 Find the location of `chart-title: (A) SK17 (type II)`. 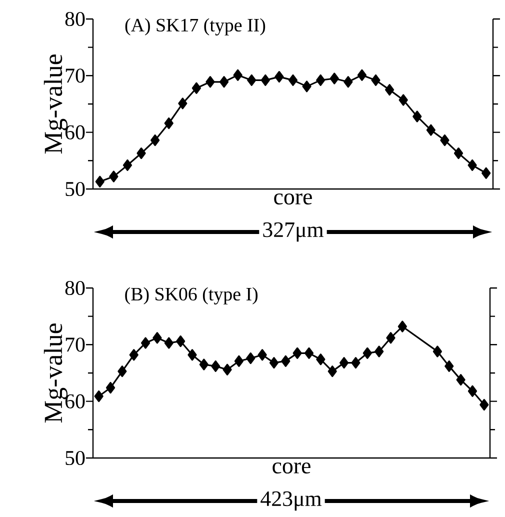

chart-title: (A) SK17 (type II) is located at coordinates (195, 27).